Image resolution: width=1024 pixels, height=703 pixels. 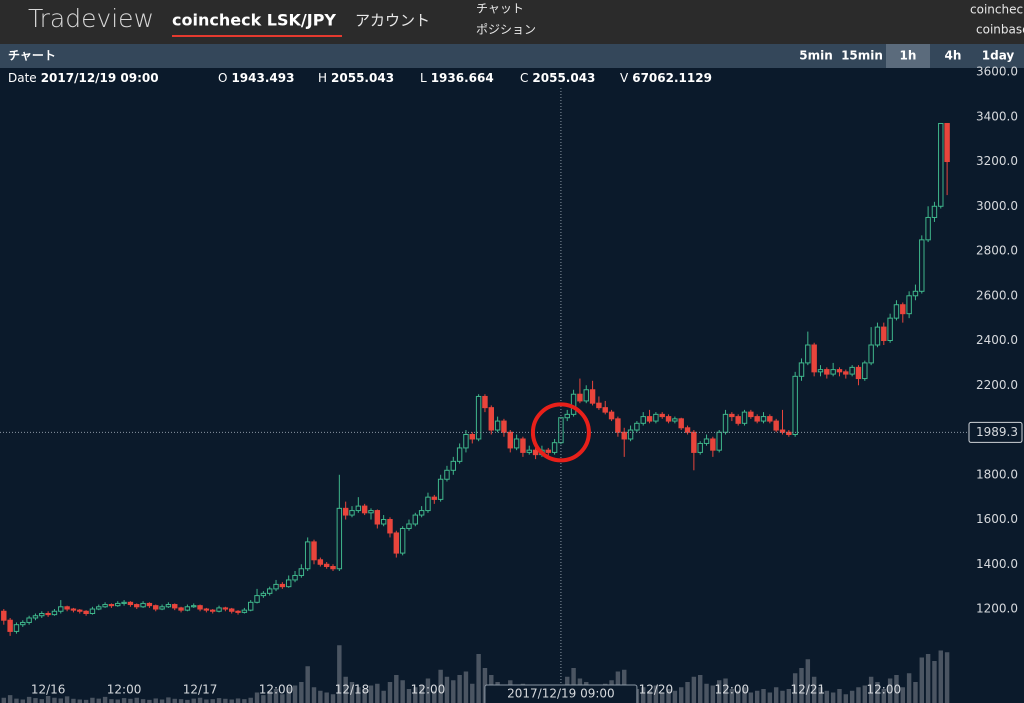 What do you see at coordinates (997, 10) in the screenshot?
I see `exchange-link: coincheck` at bounding box center [997, 10].